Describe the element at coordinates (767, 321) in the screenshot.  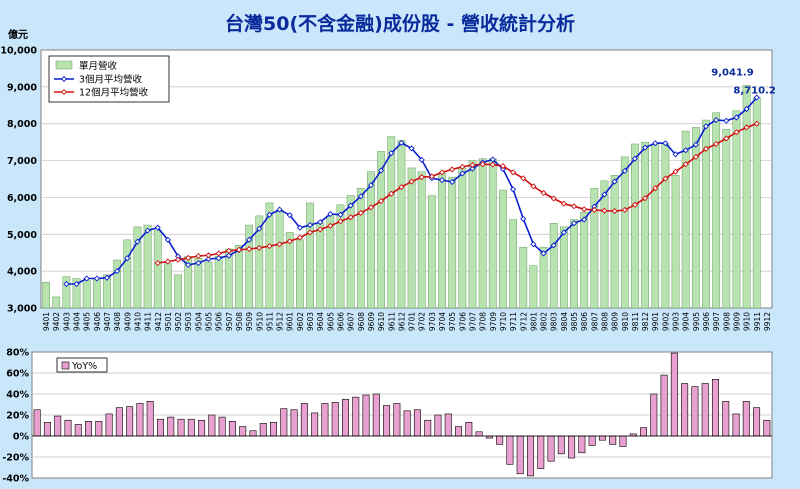
I see `x-tick-label: 9912` at that location.